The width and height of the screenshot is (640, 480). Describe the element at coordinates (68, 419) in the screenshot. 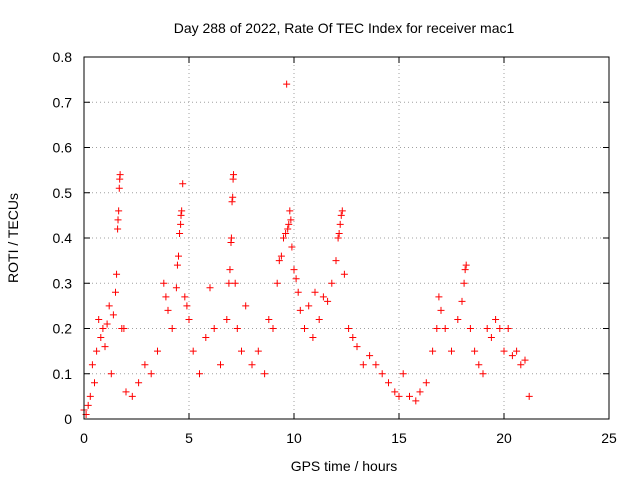

I see `y-tick-label: 0` at that location.